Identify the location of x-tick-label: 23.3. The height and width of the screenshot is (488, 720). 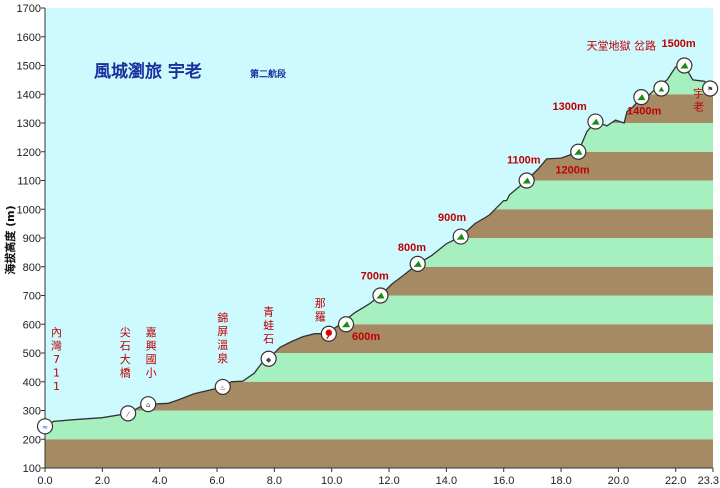
(708, 481).